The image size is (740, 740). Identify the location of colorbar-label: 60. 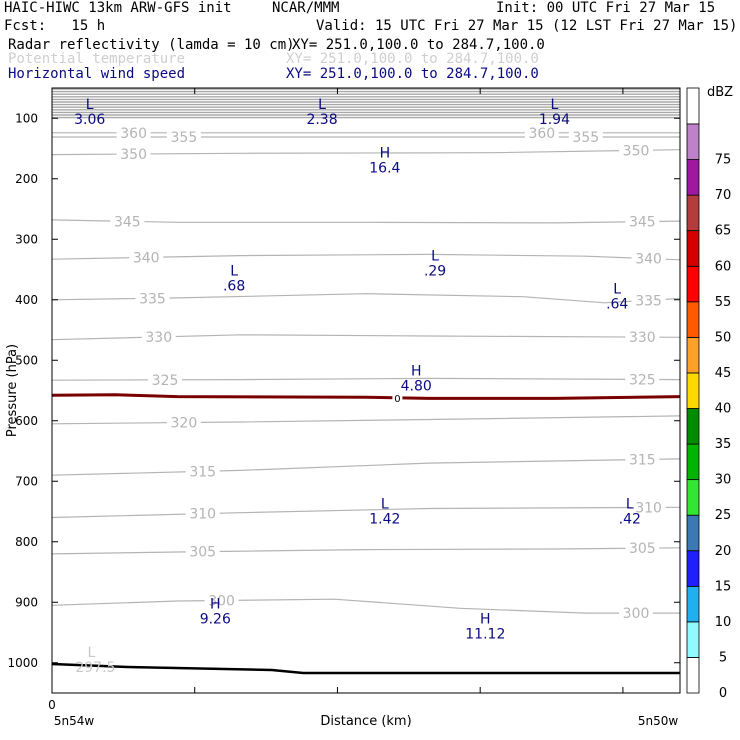
(723, 266).